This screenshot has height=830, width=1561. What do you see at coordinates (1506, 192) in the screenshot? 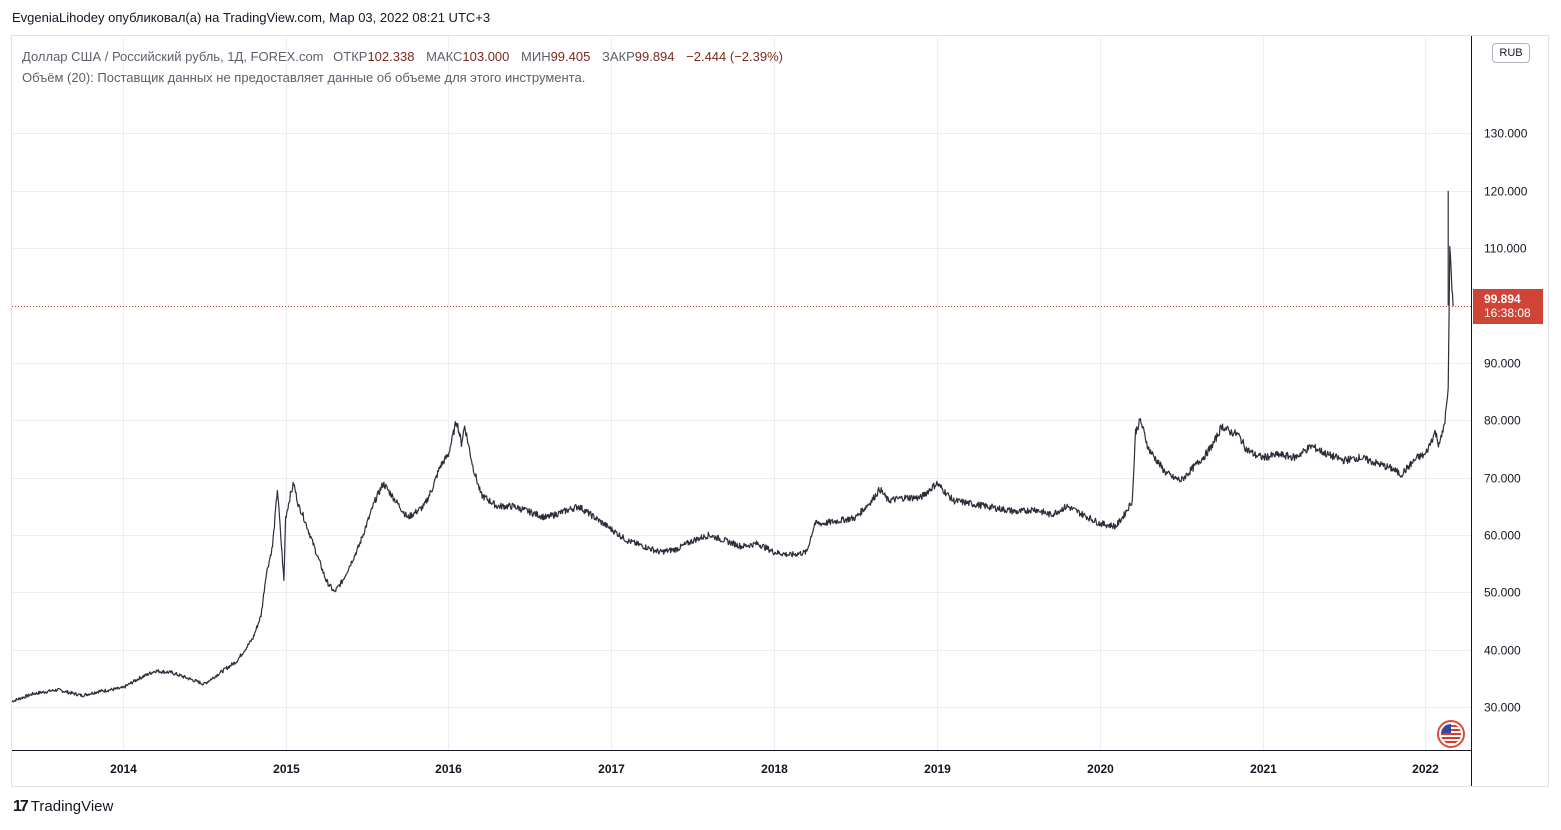
I see `price-tick-8: 120.000` at bounding box center [1506, 192].